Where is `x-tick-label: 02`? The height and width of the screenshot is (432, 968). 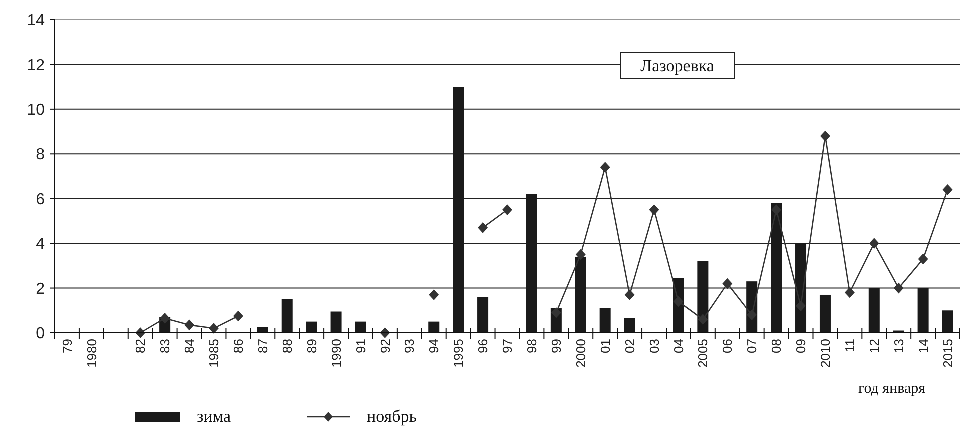 x-tick-label: 02 is located at coordinates (630, 346).